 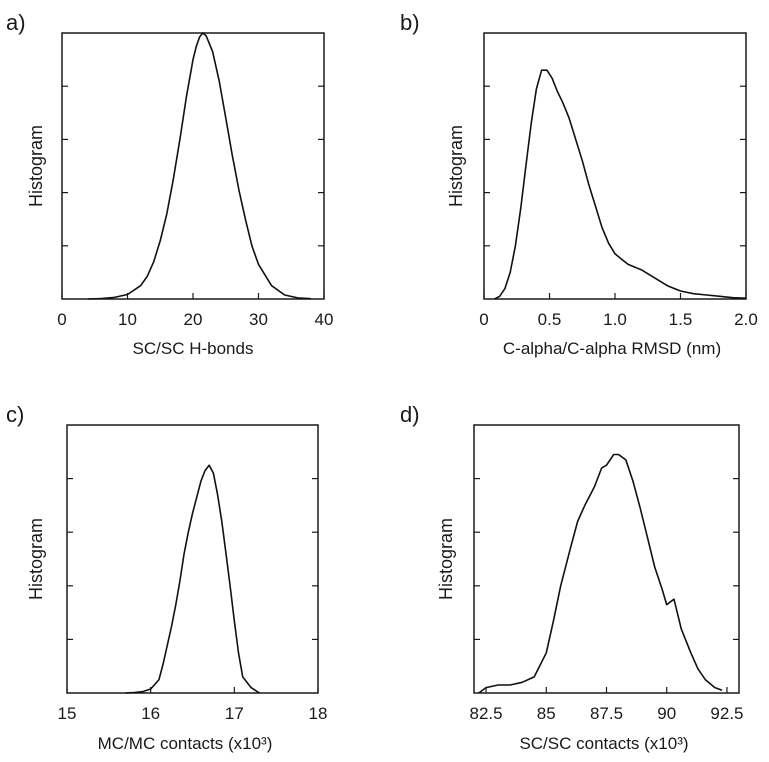 What do you see at coordinates (615, 319) in the screenshot?
I see `x-tick-label: 1.0` at bounding box center [615, 319].